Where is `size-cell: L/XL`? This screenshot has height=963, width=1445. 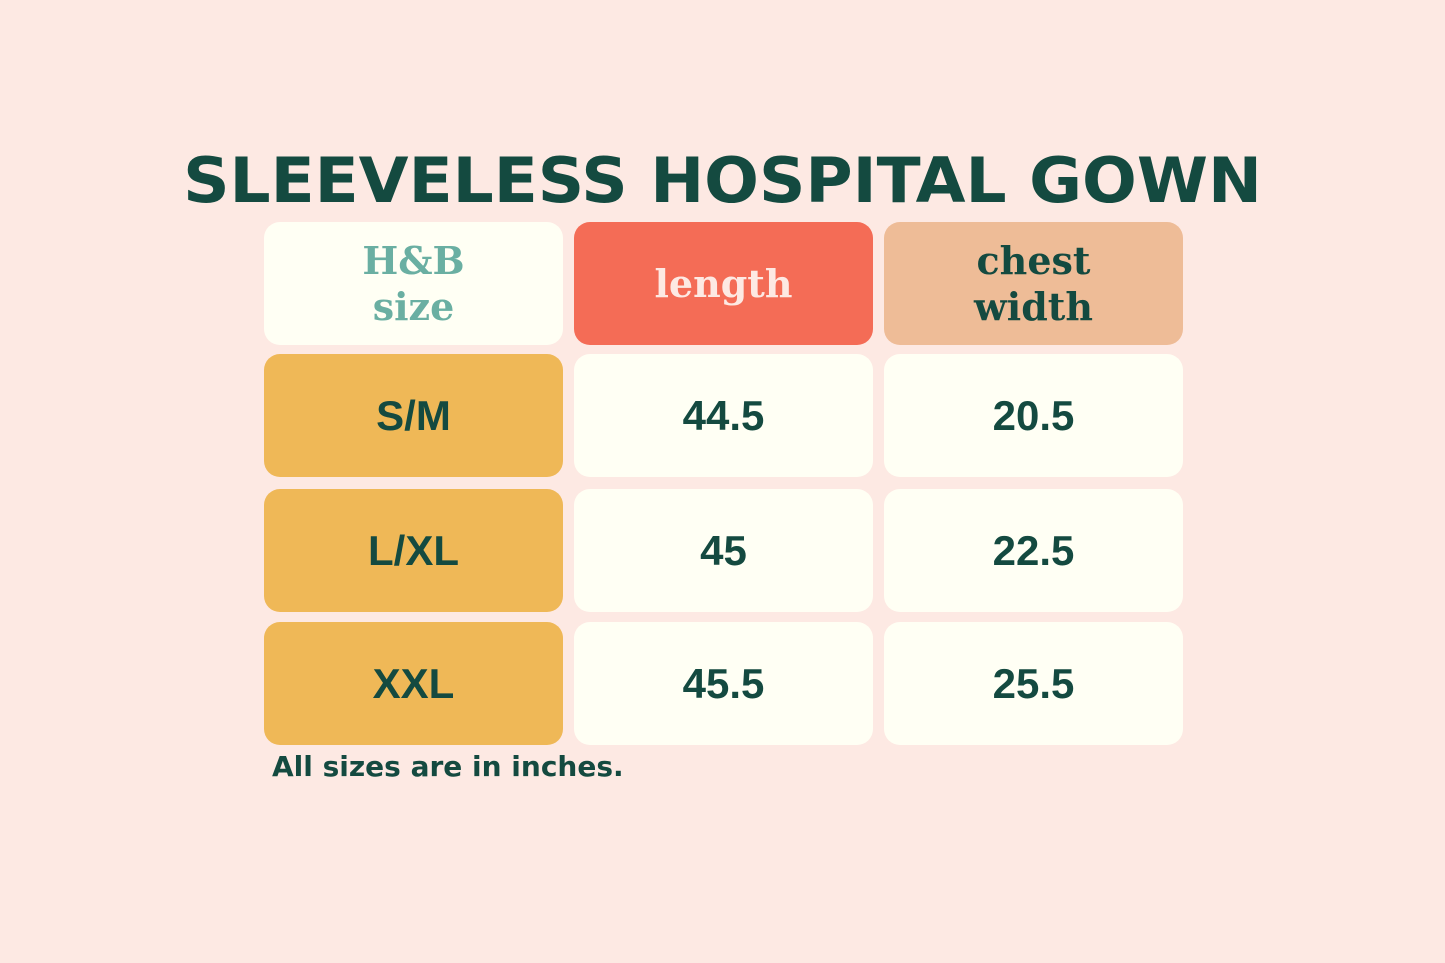 size-cell: L/XL is located at coordinates (413, 550).